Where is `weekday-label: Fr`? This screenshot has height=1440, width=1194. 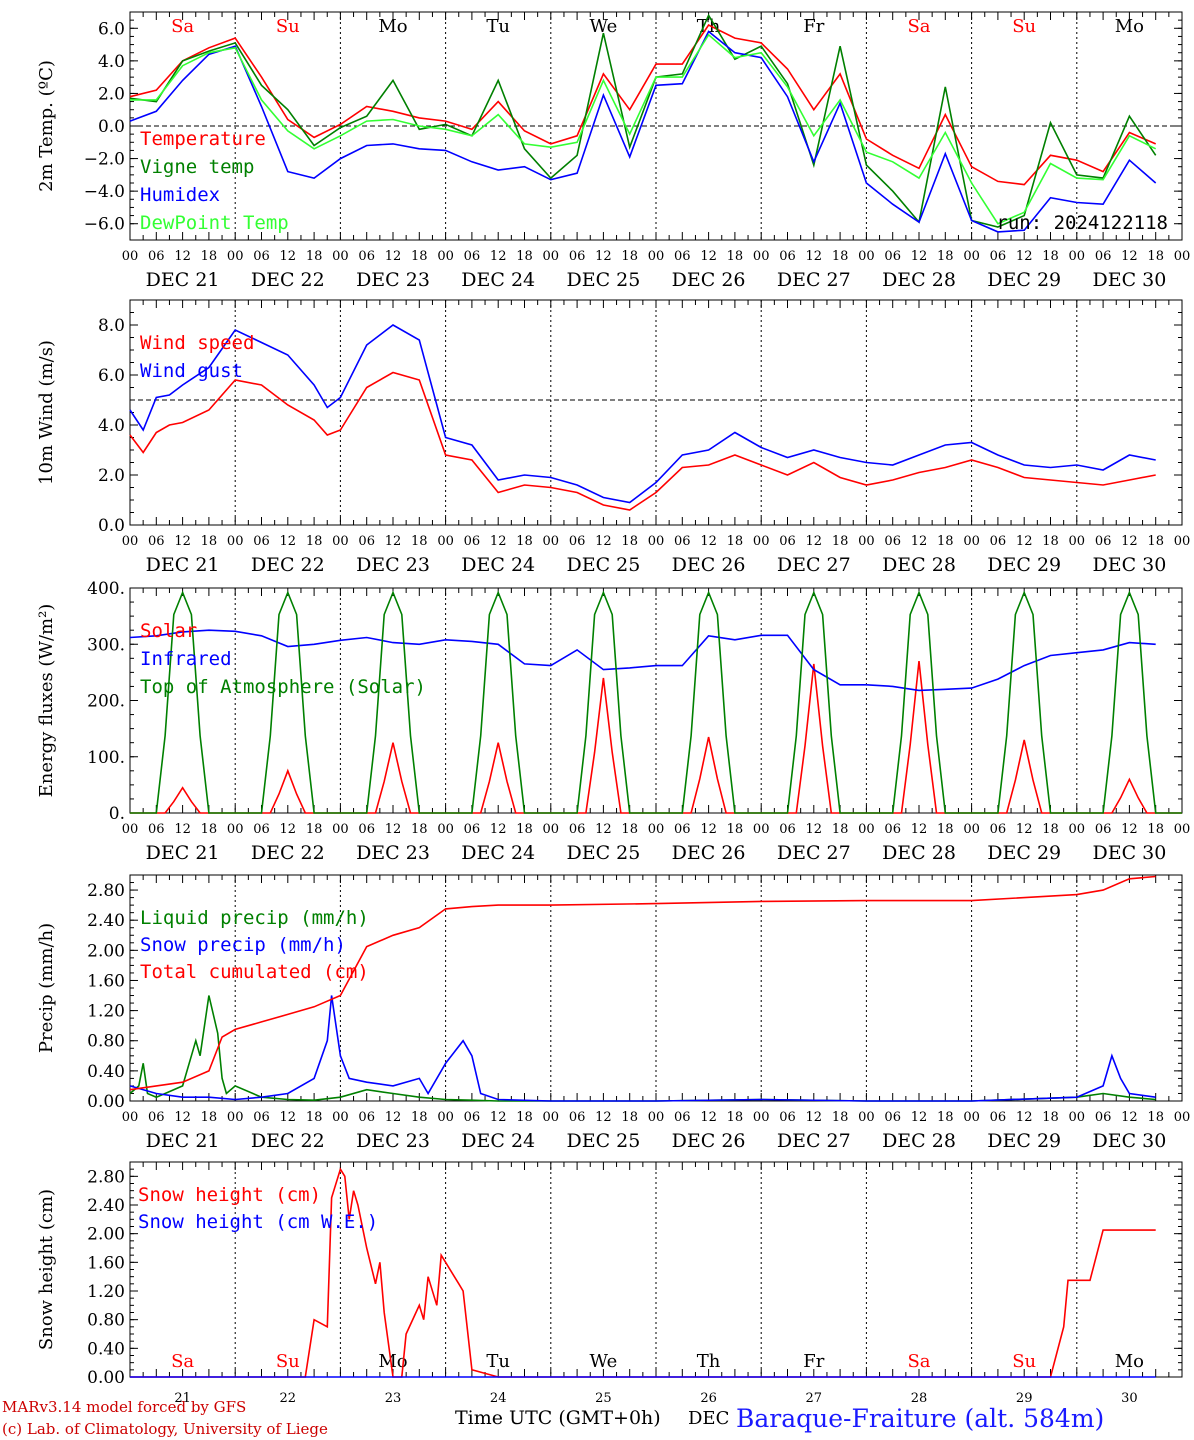
weekday-label: Fr is located at coordinates (813, 1361).